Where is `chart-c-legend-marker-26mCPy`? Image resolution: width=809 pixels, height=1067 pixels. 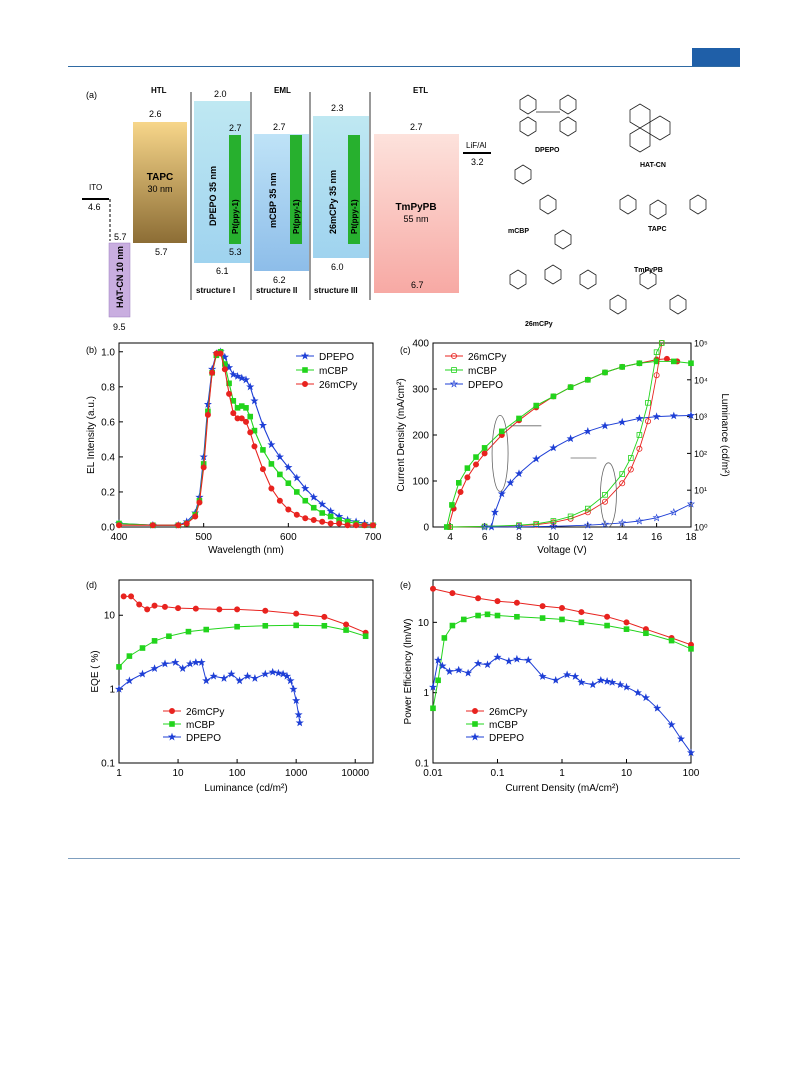
chart-c-legend-marker-26mCPy is located at coordinates (453, 355).